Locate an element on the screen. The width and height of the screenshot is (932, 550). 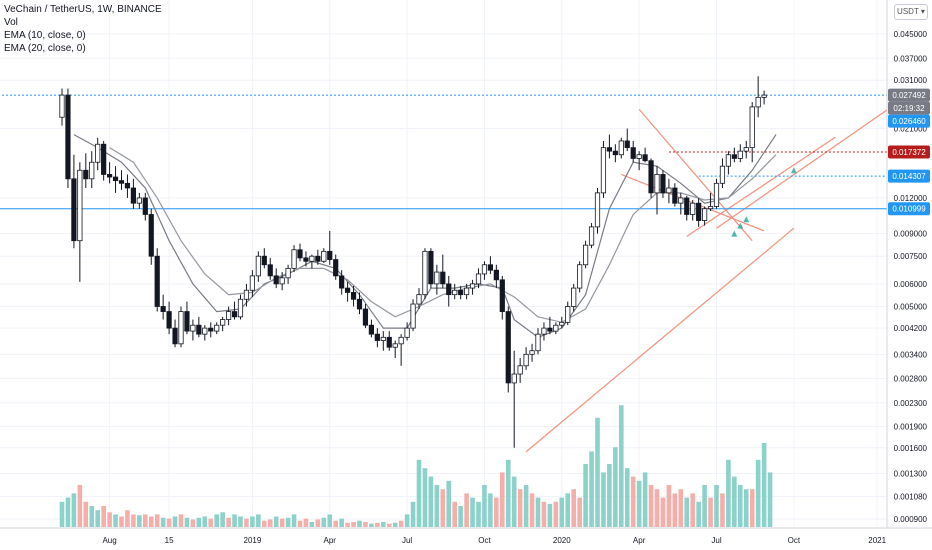
time-axis: Aug152019AprJulOct2020AprJulOct2021Apr is located at coordinates (517, 540).